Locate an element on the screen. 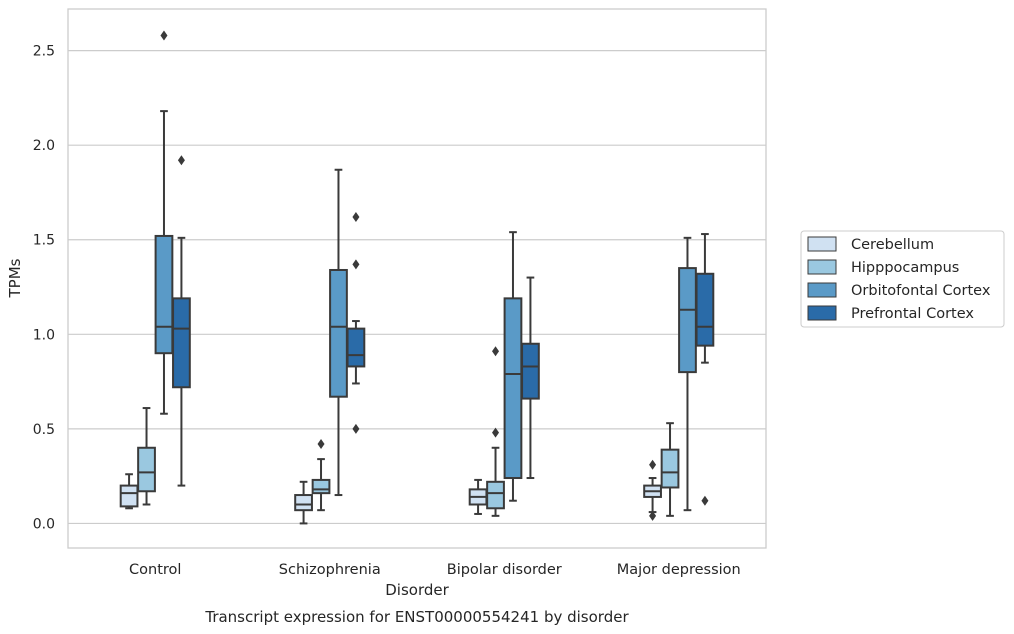 The height and width of the screenshot is (634, 1014). y-tick-label: 2.0 is located at coordinates (44, 146).